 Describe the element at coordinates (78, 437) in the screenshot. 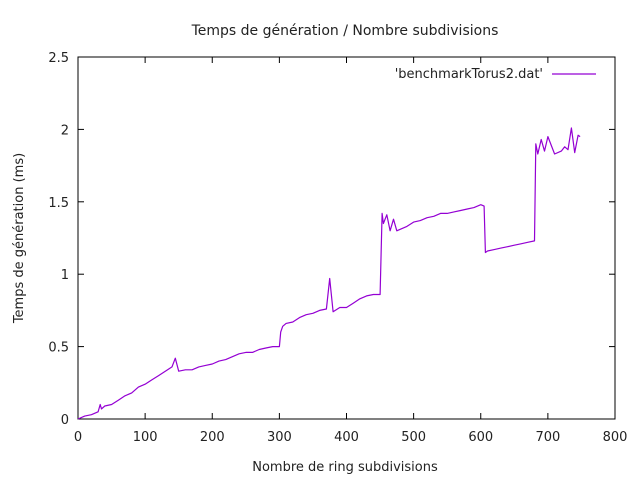

I see `x-tick-label: 0` at that location.